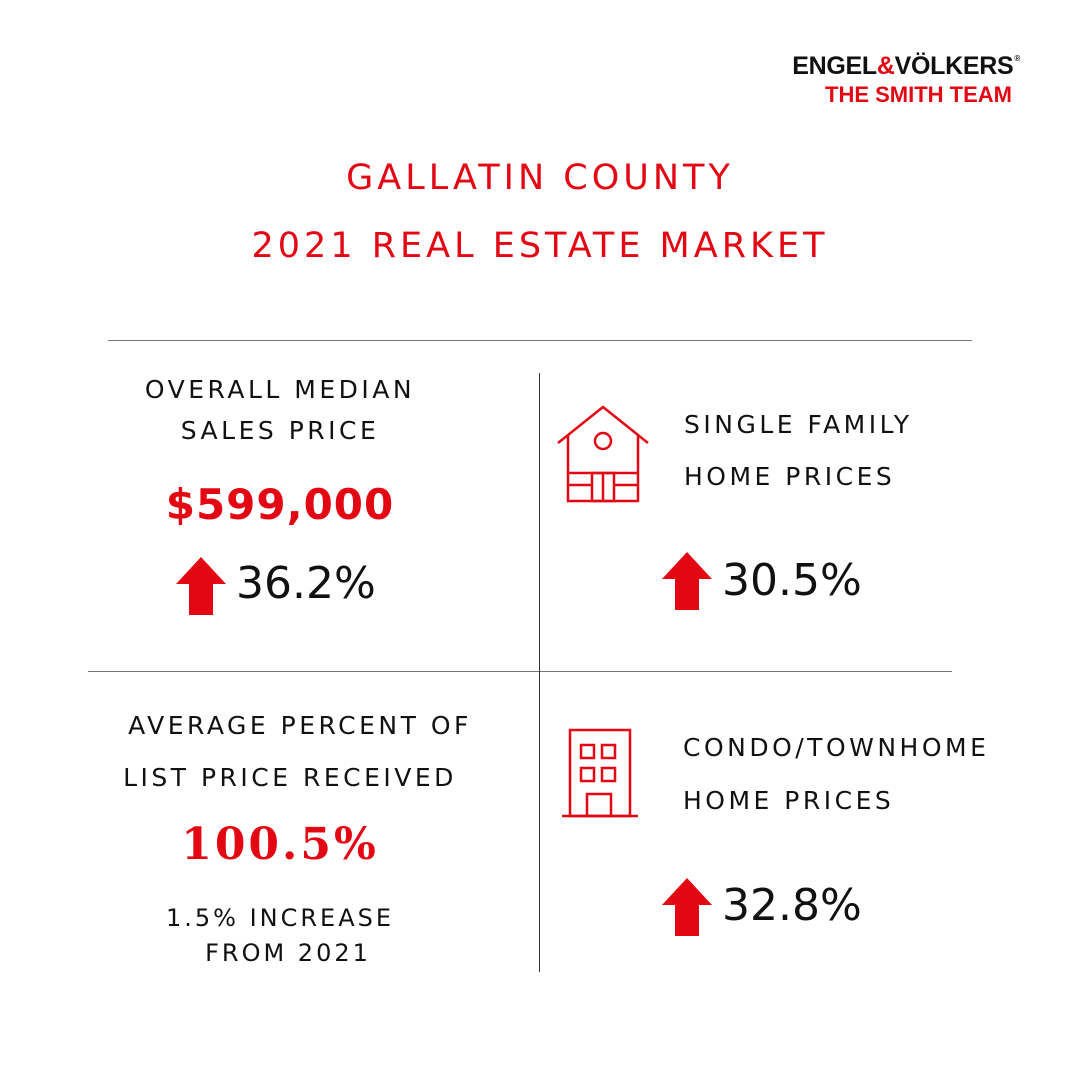  What do you see at coordinates (918, 94) in the screenshot?
I see `team-name: THE SMITH TEAM` at bounding box center [918, 94].